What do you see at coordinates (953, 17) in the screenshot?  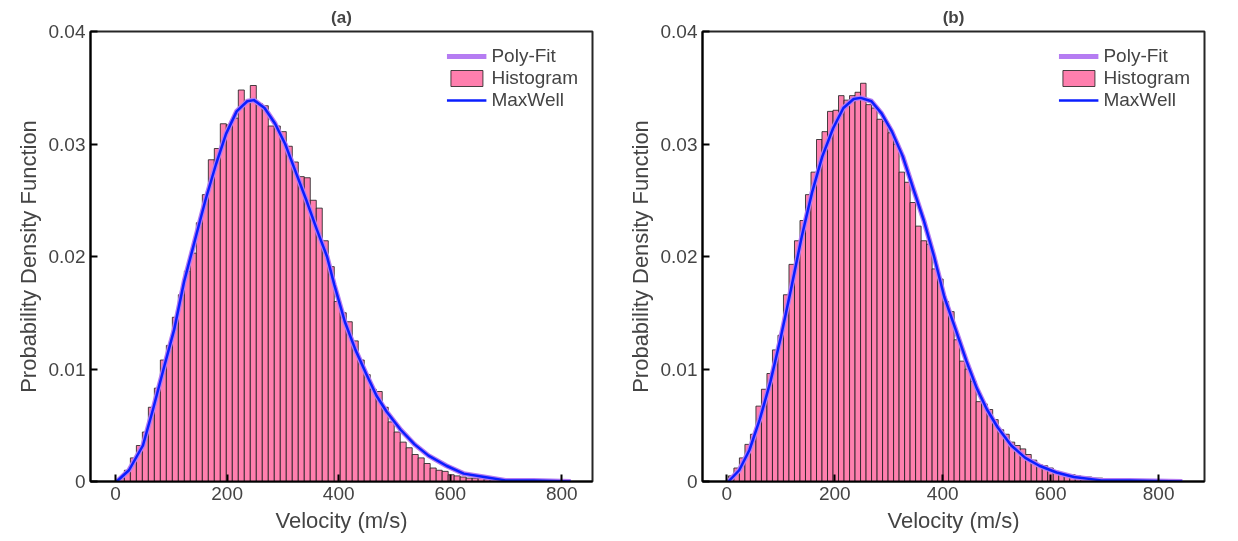 I see `chart-title: (b)` at bounding box center [953, 17].